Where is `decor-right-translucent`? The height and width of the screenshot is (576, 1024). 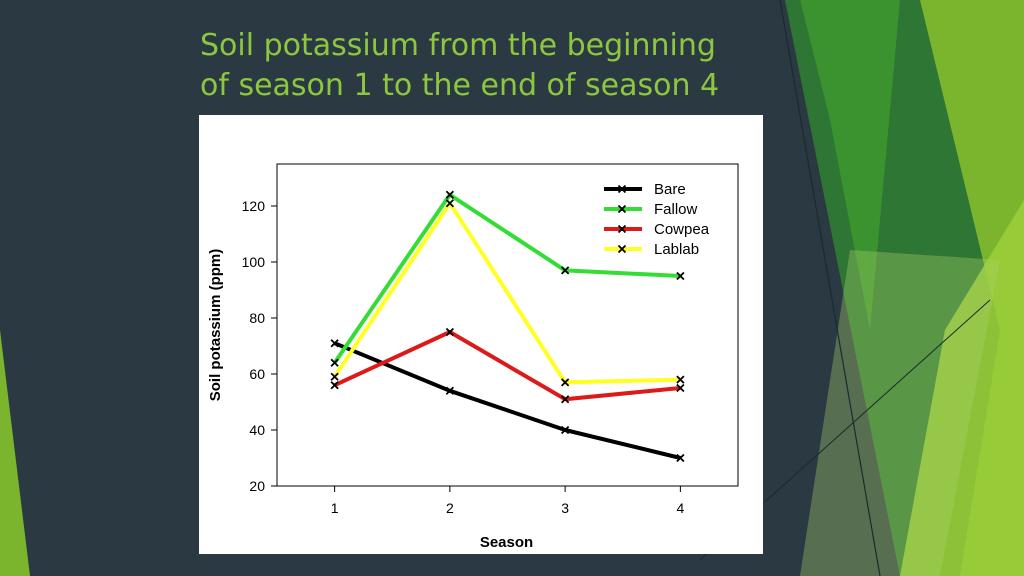 decor-right-translucent is located at coordinates (900, 413).